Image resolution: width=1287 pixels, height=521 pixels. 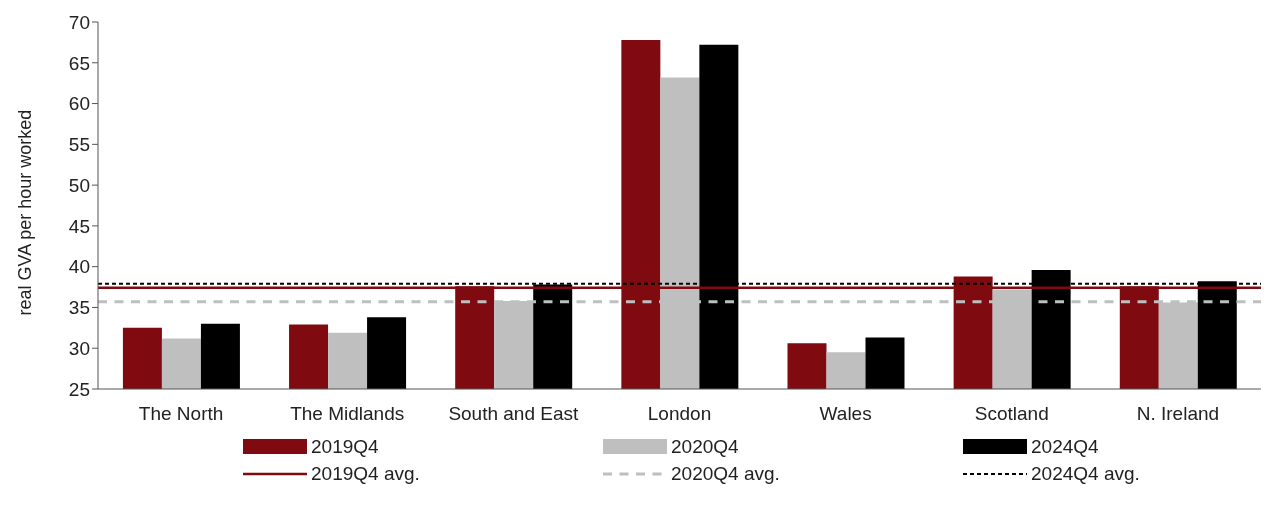 I want to click on legend-label: 2024Q4 avg., so click(x=1085, y=473).